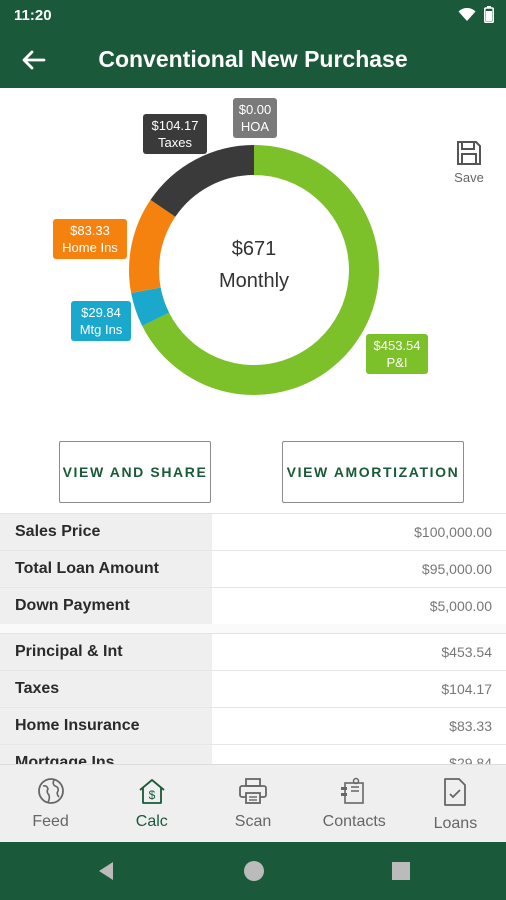 This screenshot has width=506, height=900. I want to click on section-divider, so click(253, 628).